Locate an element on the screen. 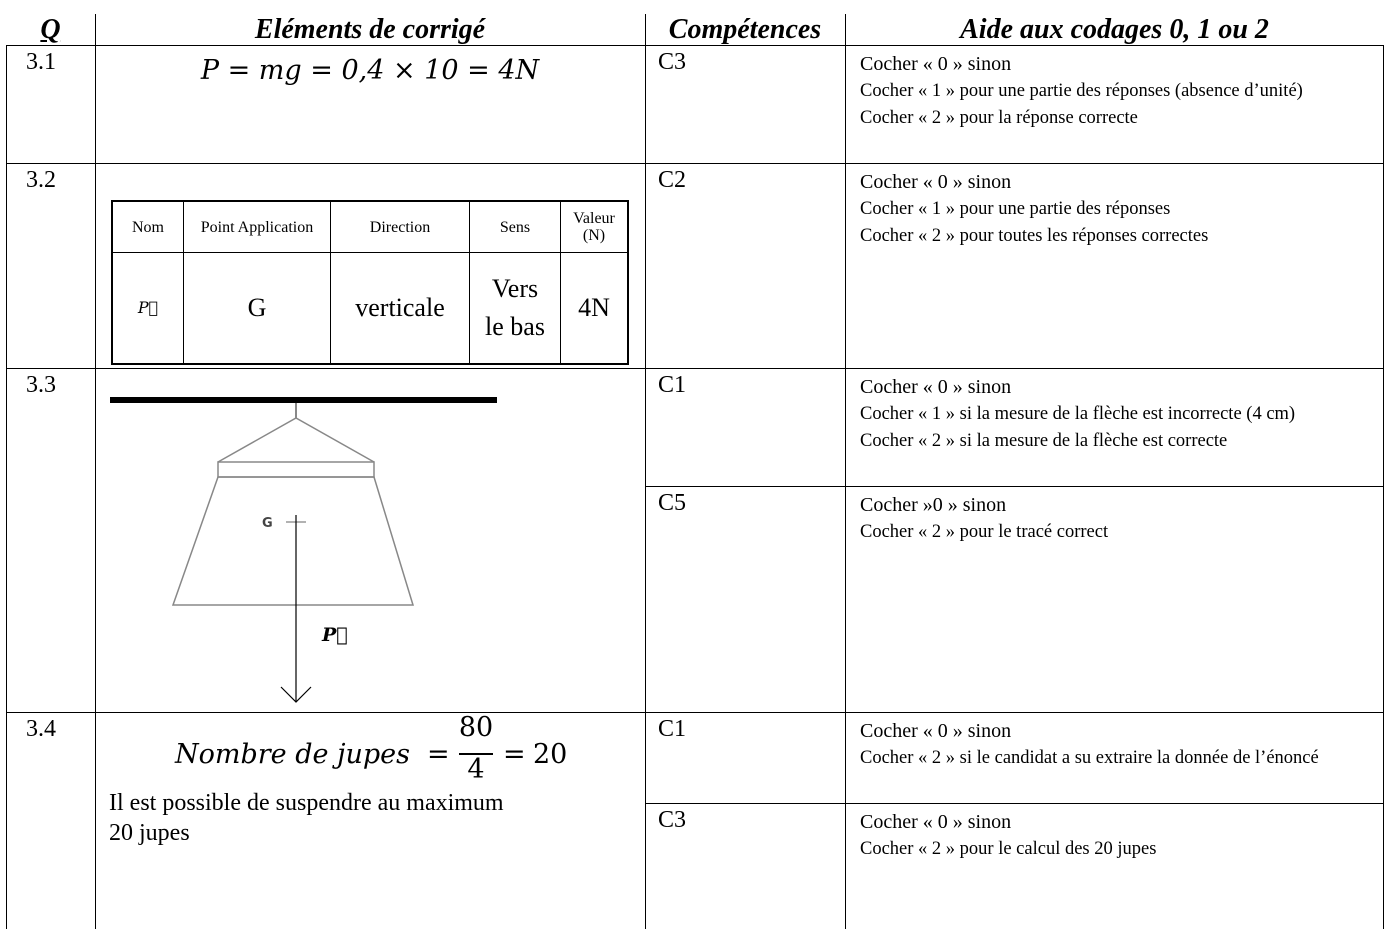 The image size is (1389, 929). table-cell: P⃗ is located at coordinates (147, 308).